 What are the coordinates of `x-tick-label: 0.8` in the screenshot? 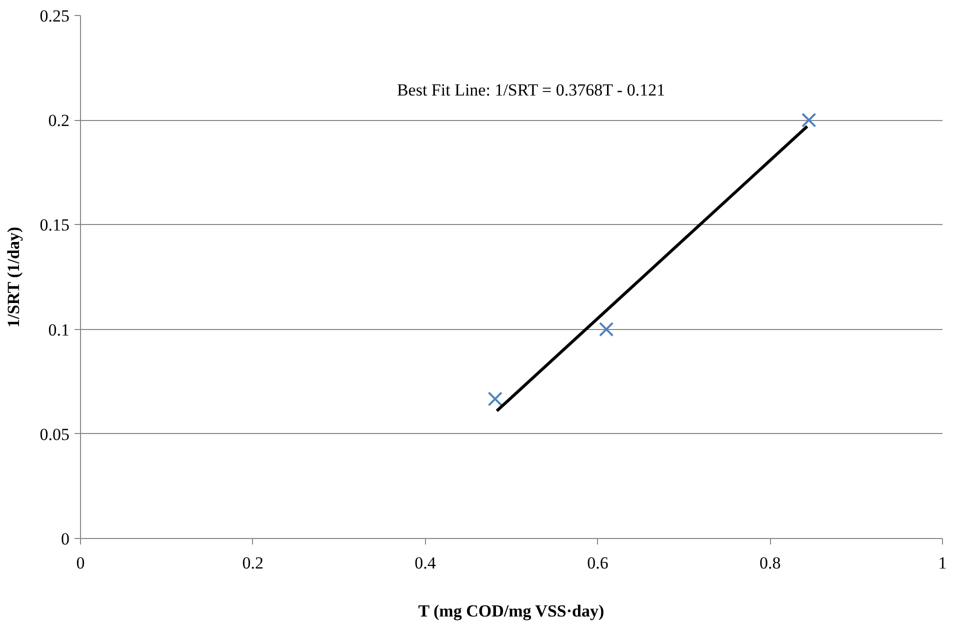 It's located at (770, 563).